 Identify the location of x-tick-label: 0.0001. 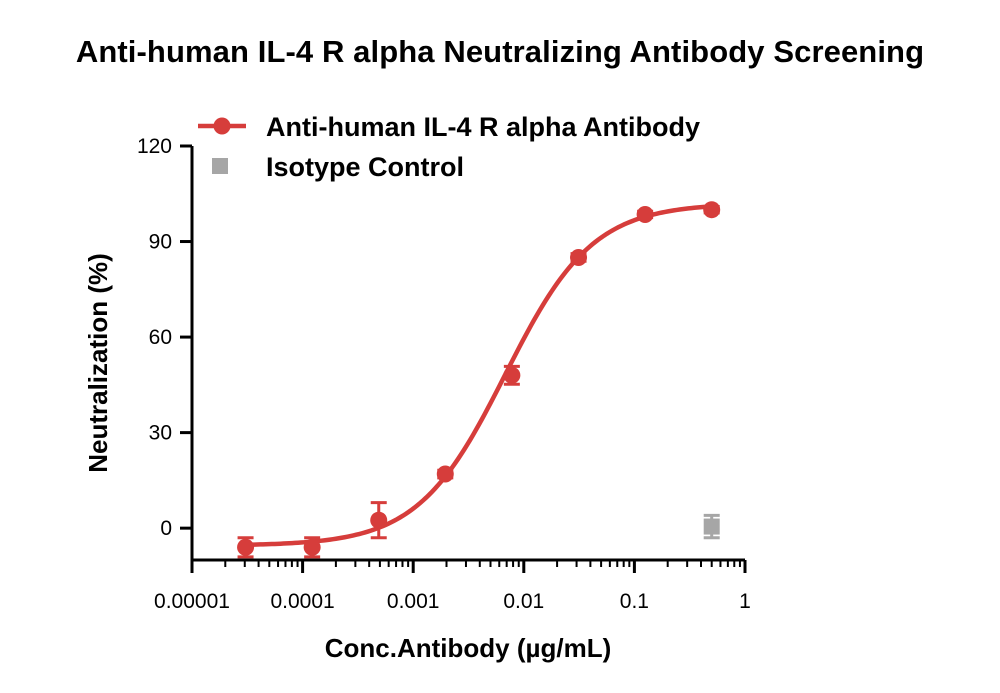
(302, 601).